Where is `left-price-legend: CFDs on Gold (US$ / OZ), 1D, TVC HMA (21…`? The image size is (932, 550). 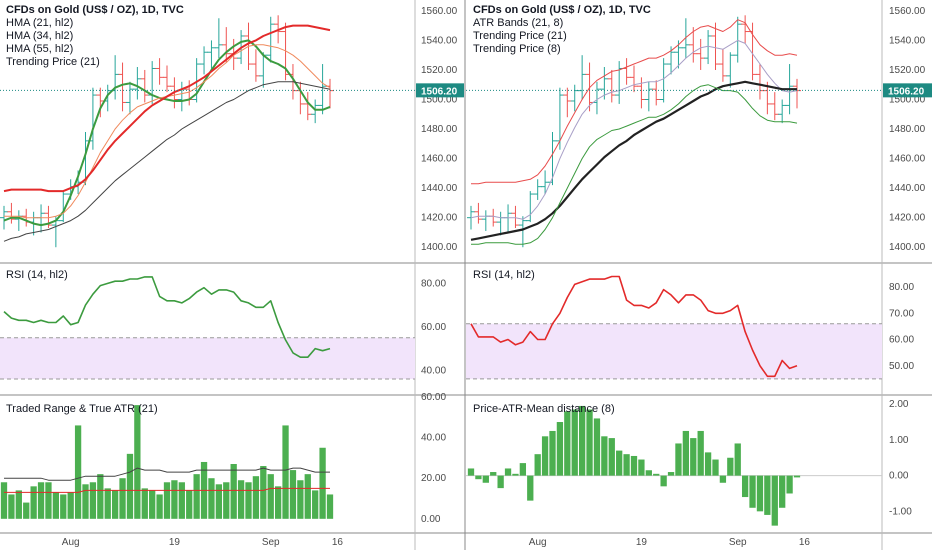
left-price-legend: CFDs on Gold (US$ / OZ), 1D, TVC HMA (21… is located at coordinates (95, 36).